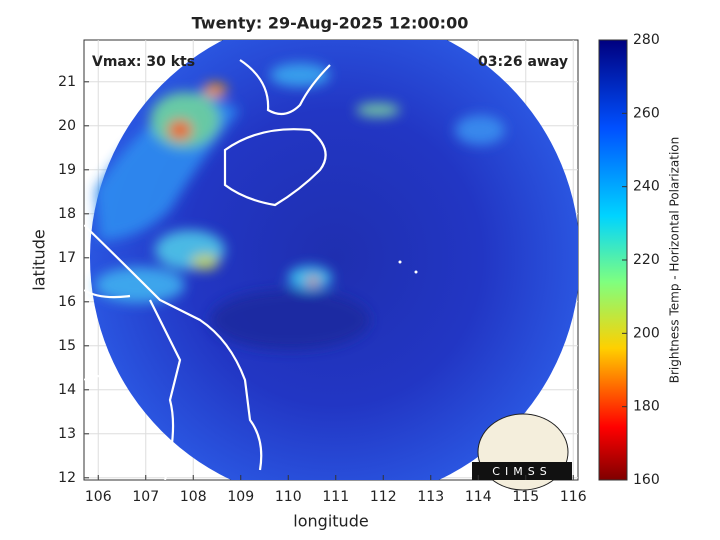 Image resolution: width=720 pixels, height=540 pixels. What do you see at coordinates (430, 497) in the screenshot?
I see `x-tick-label: 113` at bounding box center [430, 497].